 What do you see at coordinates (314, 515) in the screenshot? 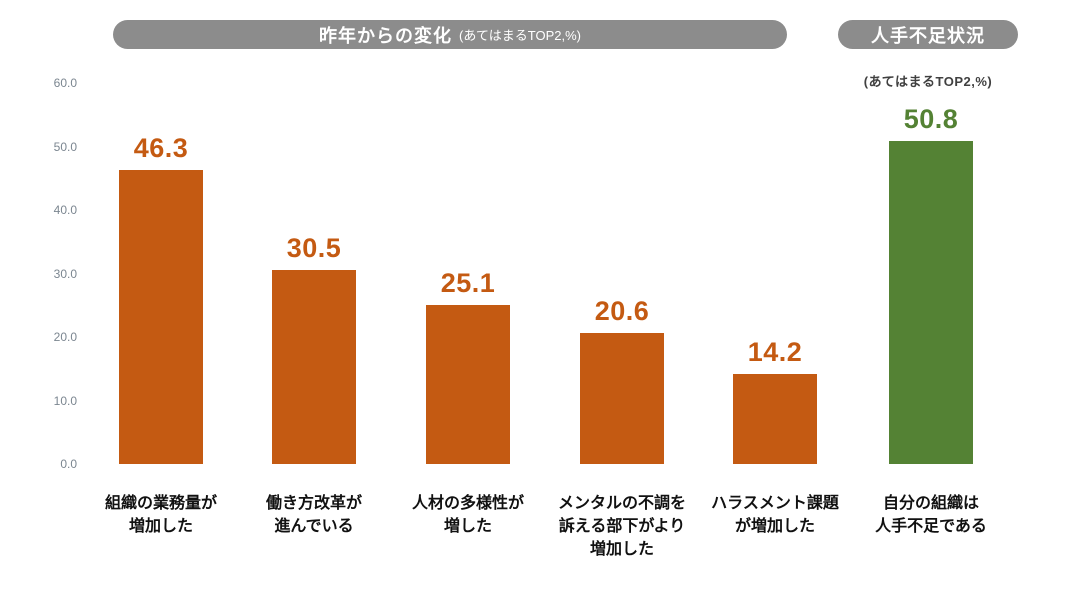
I see `category-label: 働き方改革が 進んでいる` at bounding box center [314, 515].